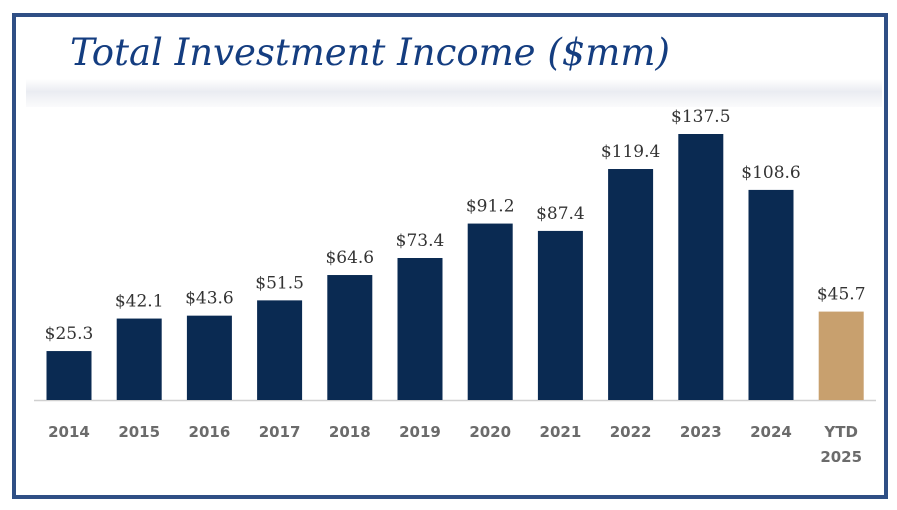 The height and width of the screenshot is (510, 897). What do you see at coordinates (420, 432) in the screenshot?
I see `x-tick-label: 2019` at bounding box center [420, 432].